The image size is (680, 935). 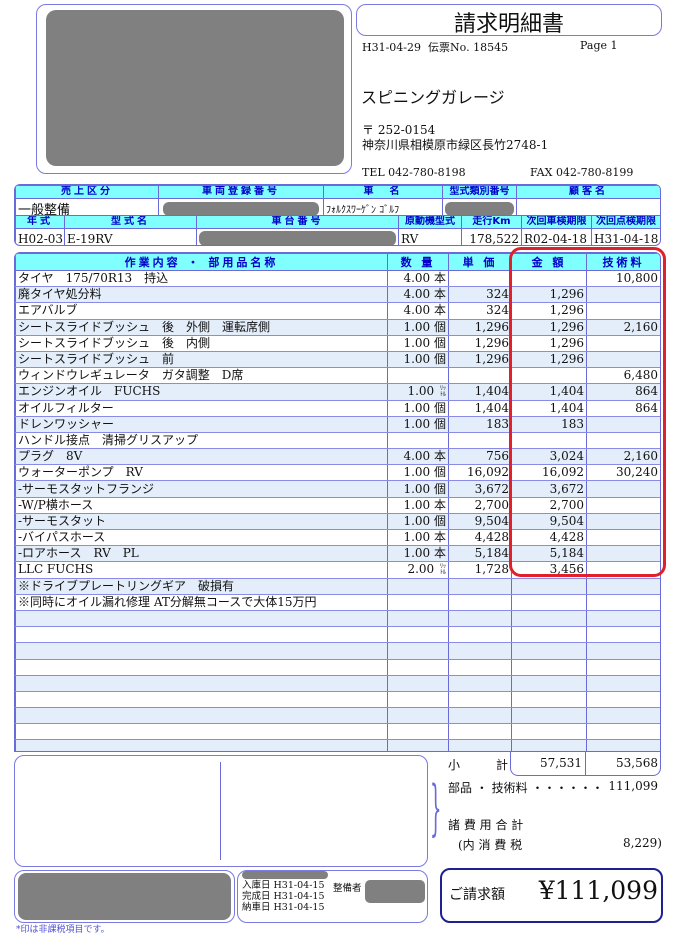 I want to click on item-qty: 1.00 ﾘｯﾄﾙ, so click(x=418, y=392).